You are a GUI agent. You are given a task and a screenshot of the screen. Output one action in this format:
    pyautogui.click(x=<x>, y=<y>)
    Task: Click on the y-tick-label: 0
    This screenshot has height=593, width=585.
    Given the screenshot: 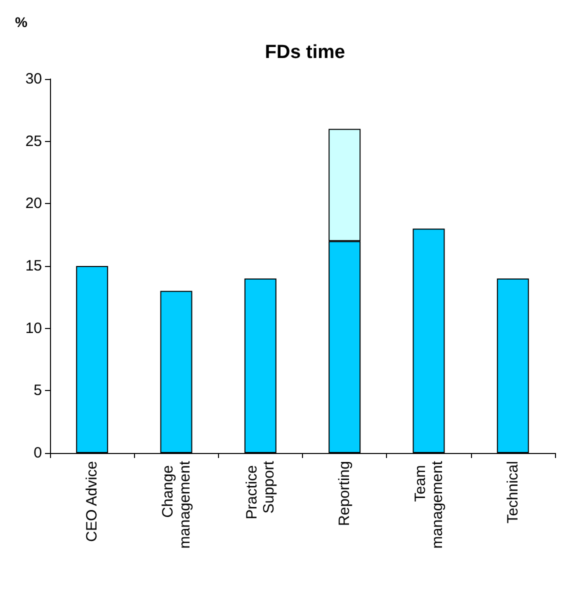 What is the action you would take?
    pyautogui.click(x=38, y=453)
    